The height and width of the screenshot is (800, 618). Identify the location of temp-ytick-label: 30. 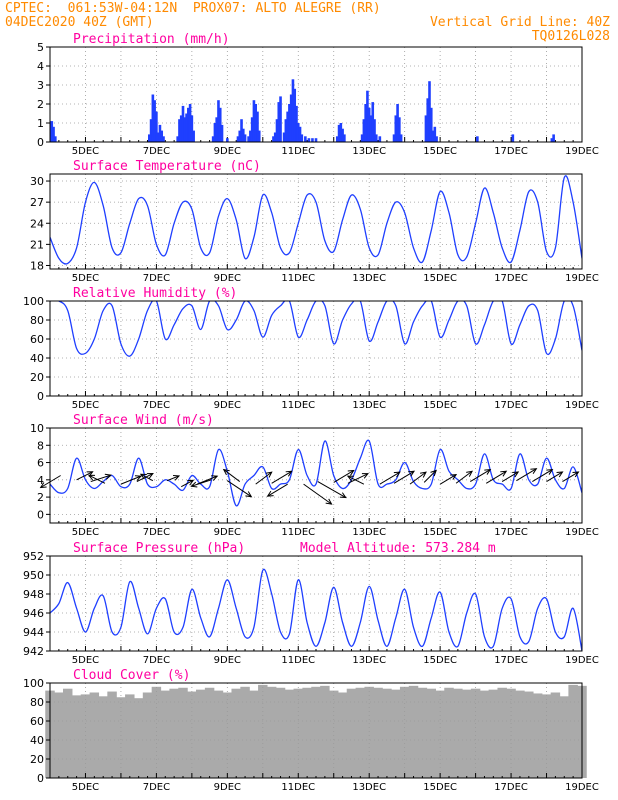
(37, 181).